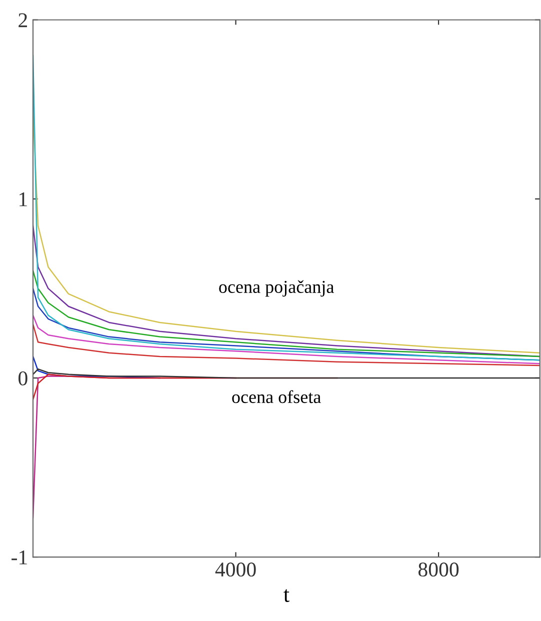 This screenshot has width=541, height=621. I want to click on y-tick-label: 0, so click(23, 378).